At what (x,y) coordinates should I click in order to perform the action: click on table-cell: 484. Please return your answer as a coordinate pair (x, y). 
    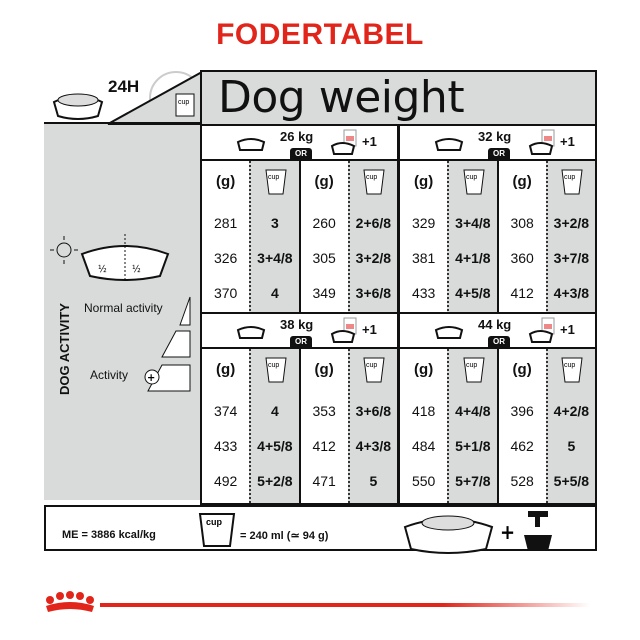
    Looking at the image, I should click on (423, 446).